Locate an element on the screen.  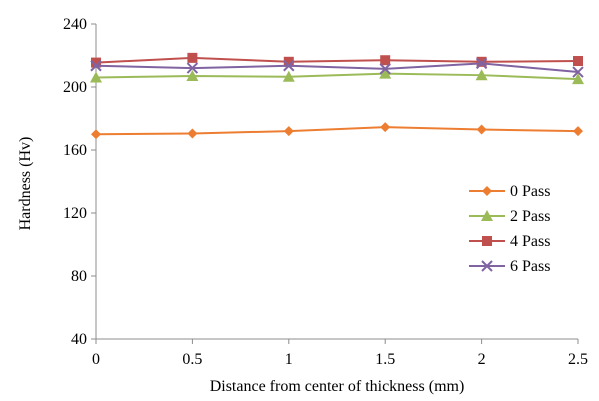
legend: 0 Pass 2 Pass 4 Pass 6 Pass is located at coordinates (509, 229).